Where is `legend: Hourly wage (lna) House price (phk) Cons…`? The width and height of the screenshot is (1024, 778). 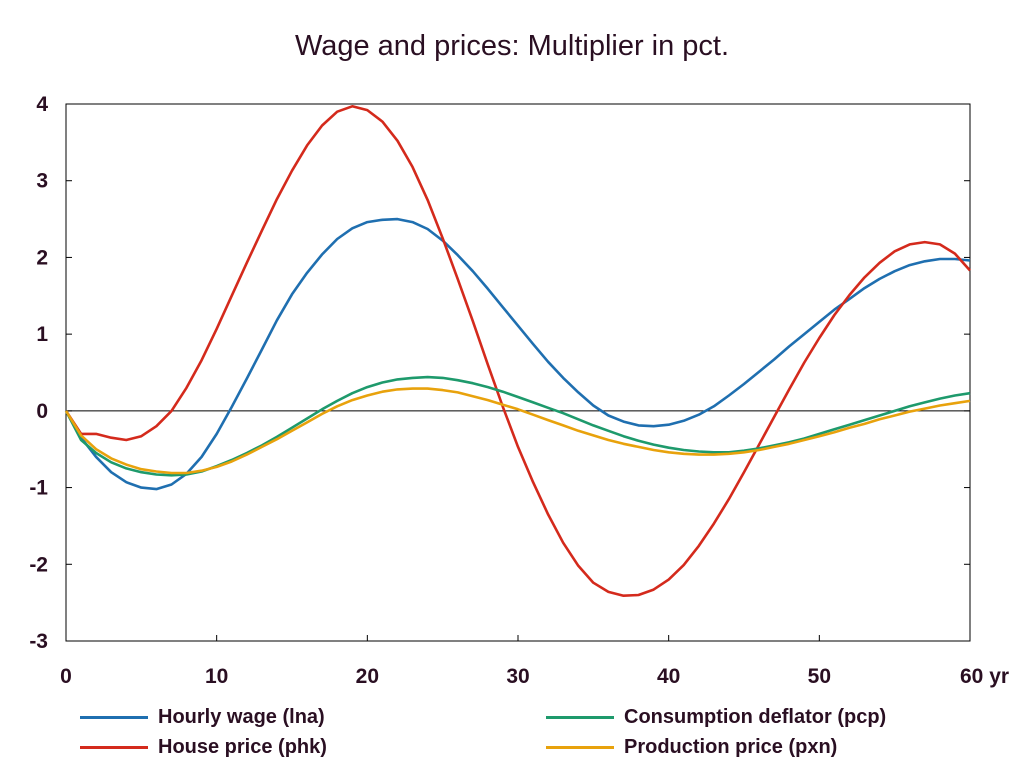
legend: Hourly wage (lna) House price (phk) Cons… is located at coordinates (512, 735).